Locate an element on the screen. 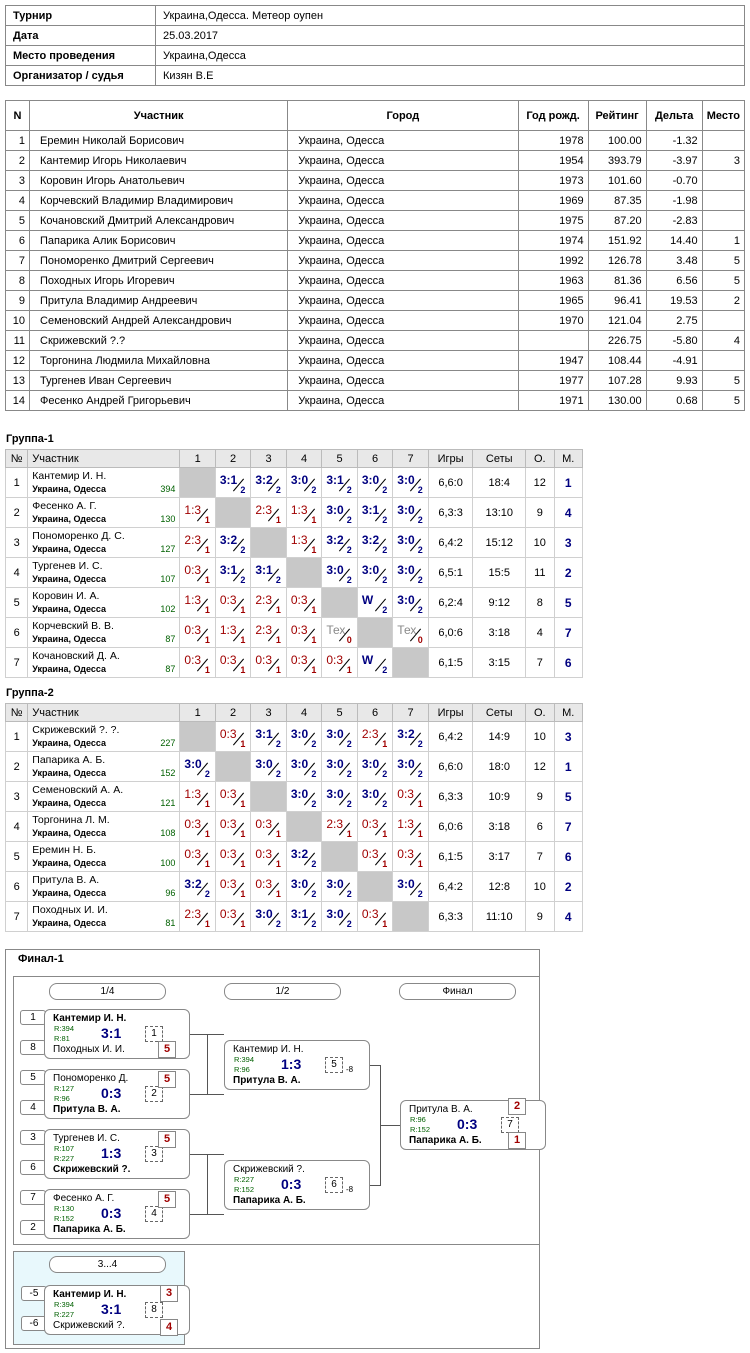 The image size is (750, 1353). match-player-1: Тургенев И. С. is located at coordinates (86, 1138).